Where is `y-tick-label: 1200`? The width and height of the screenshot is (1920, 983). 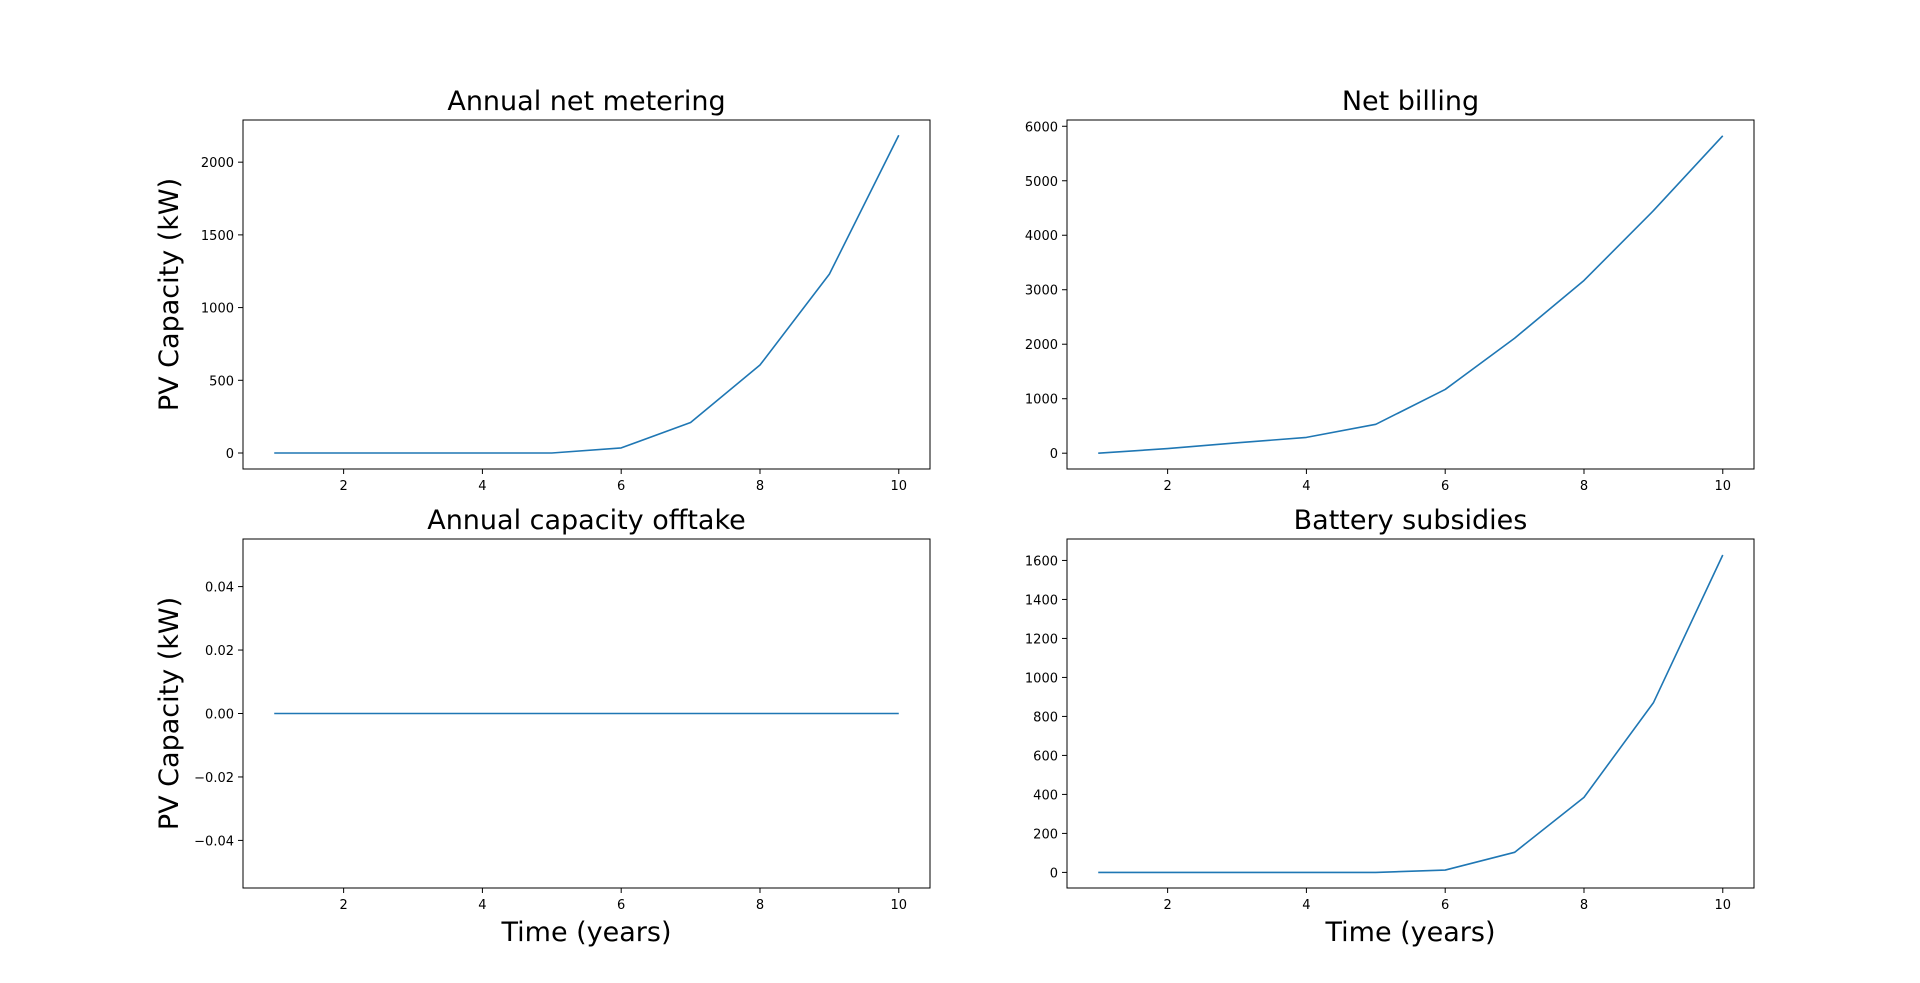
y-tick-label: 1200 is located at coordinates (1041, 639).